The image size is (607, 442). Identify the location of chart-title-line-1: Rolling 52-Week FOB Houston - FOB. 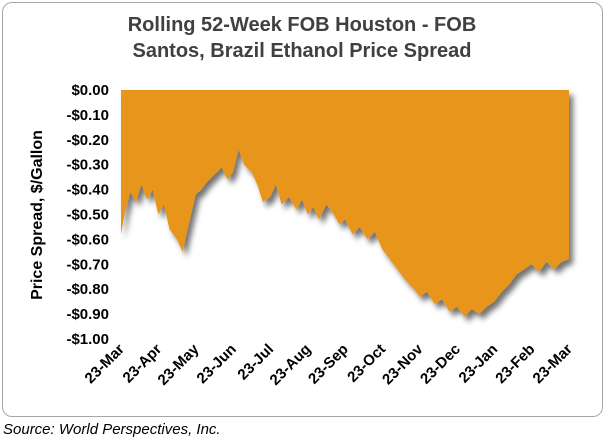
(302, 25).